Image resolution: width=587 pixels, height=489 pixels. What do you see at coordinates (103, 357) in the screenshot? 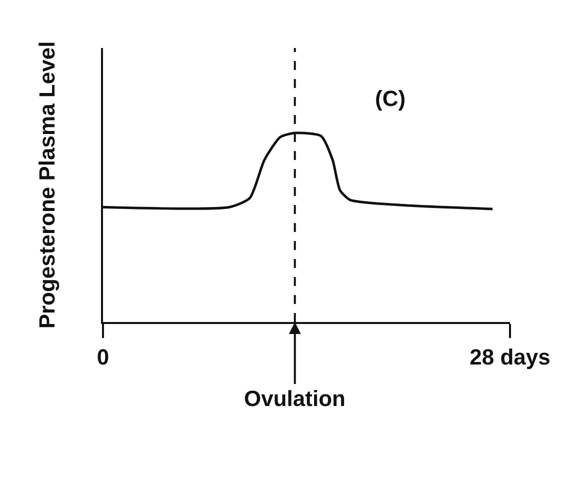
I see `x-tick-label: 0` at bounding box center [103, 357].